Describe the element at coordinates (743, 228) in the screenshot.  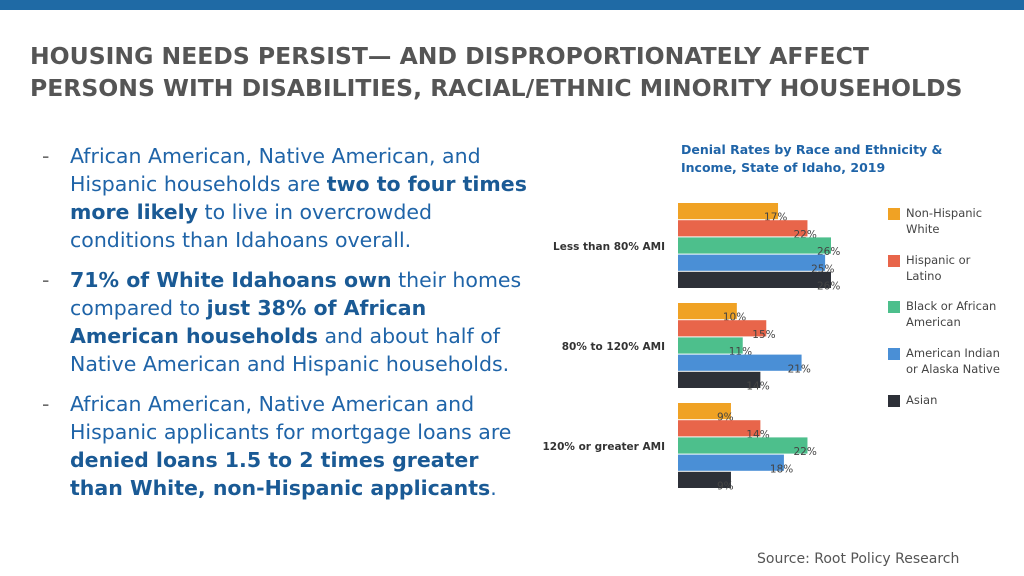
I see `bar-hispanic-or-latino-less-than-80-ami` at that location.